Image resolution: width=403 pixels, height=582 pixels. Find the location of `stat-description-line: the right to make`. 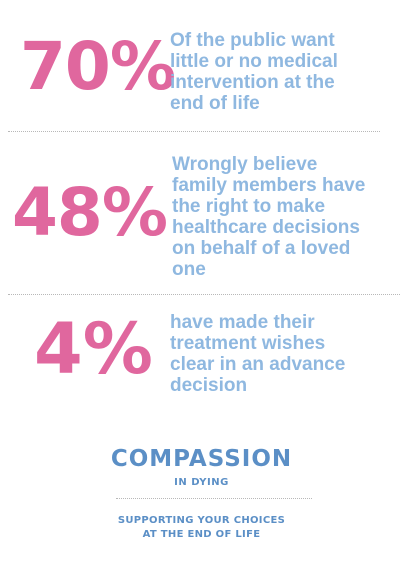

stat-description-line: the right to make is located at coordinates (249, 206).